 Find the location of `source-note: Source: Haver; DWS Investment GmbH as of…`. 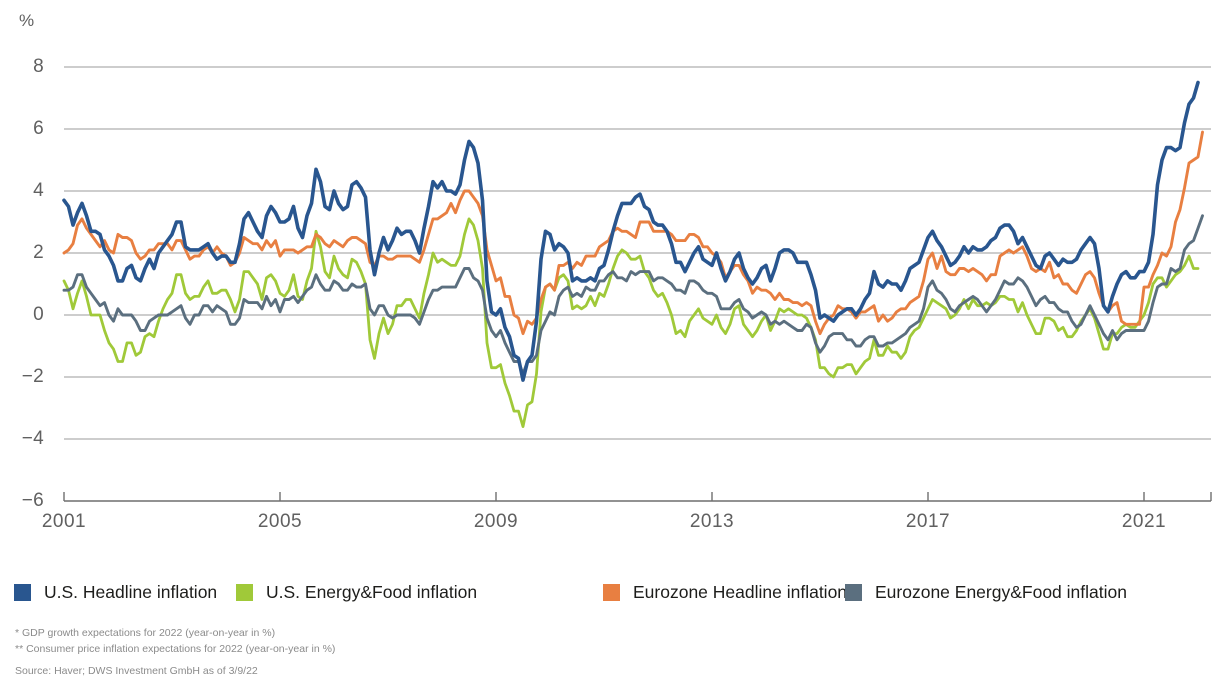

source-note: Source: Haver; DWS Investment GmbH as of… is located at coordinates (136, 671).